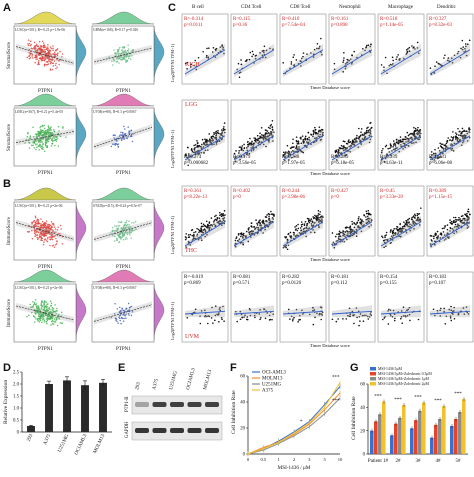  What do you see at coordinates (45, 18) in the screenshot?
I see `marginal-density-top` at bounding box center [45, 18].